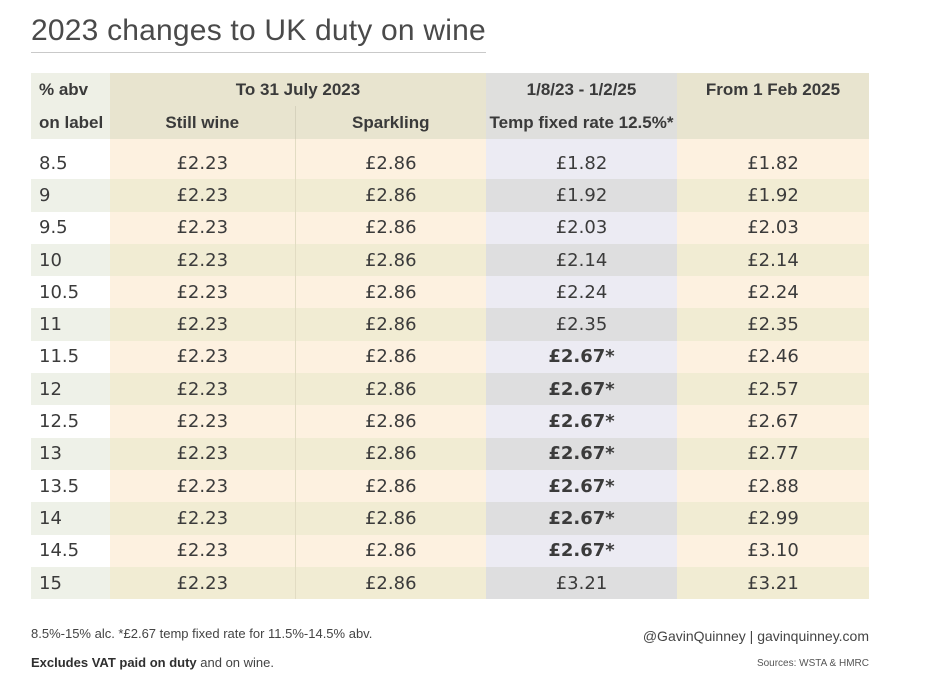 This screenshot has width=951, height=691. I want to click on spacer-row, so click(450, 143).